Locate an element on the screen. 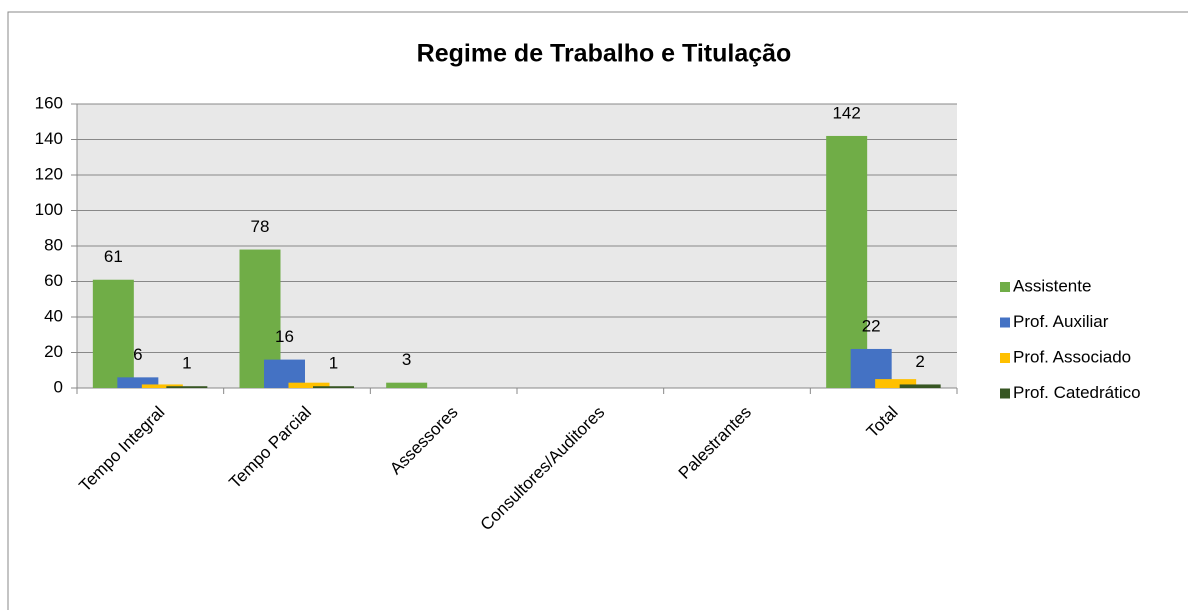  legend-label: Prof. Auxiliar is located at coordinates (1061, 321).